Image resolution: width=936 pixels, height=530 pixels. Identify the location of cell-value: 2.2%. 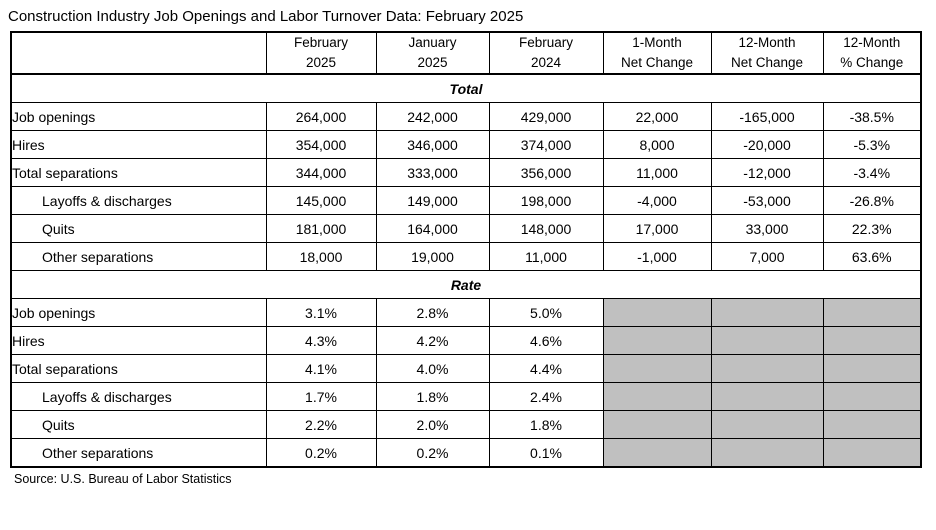
(321, 424).